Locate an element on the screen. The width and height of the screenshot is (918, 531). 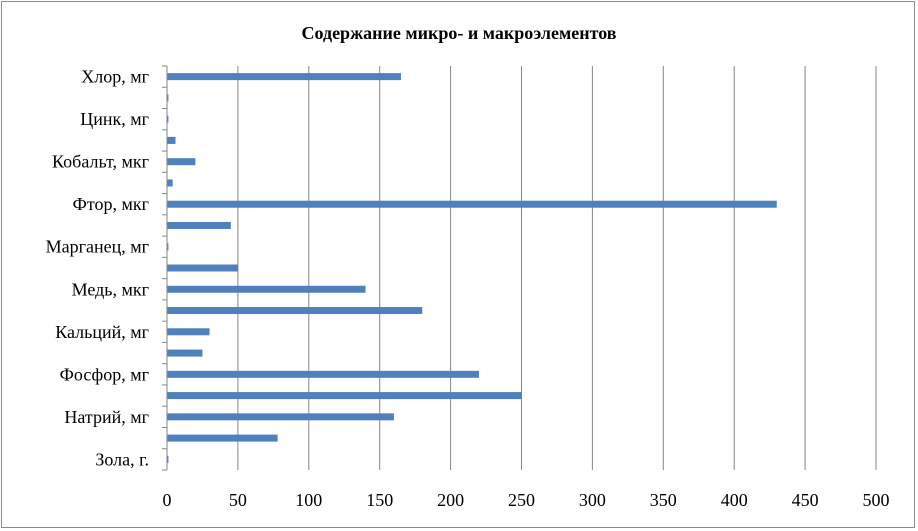
value-tick-label: 200 is located at coordinates (450, 500).